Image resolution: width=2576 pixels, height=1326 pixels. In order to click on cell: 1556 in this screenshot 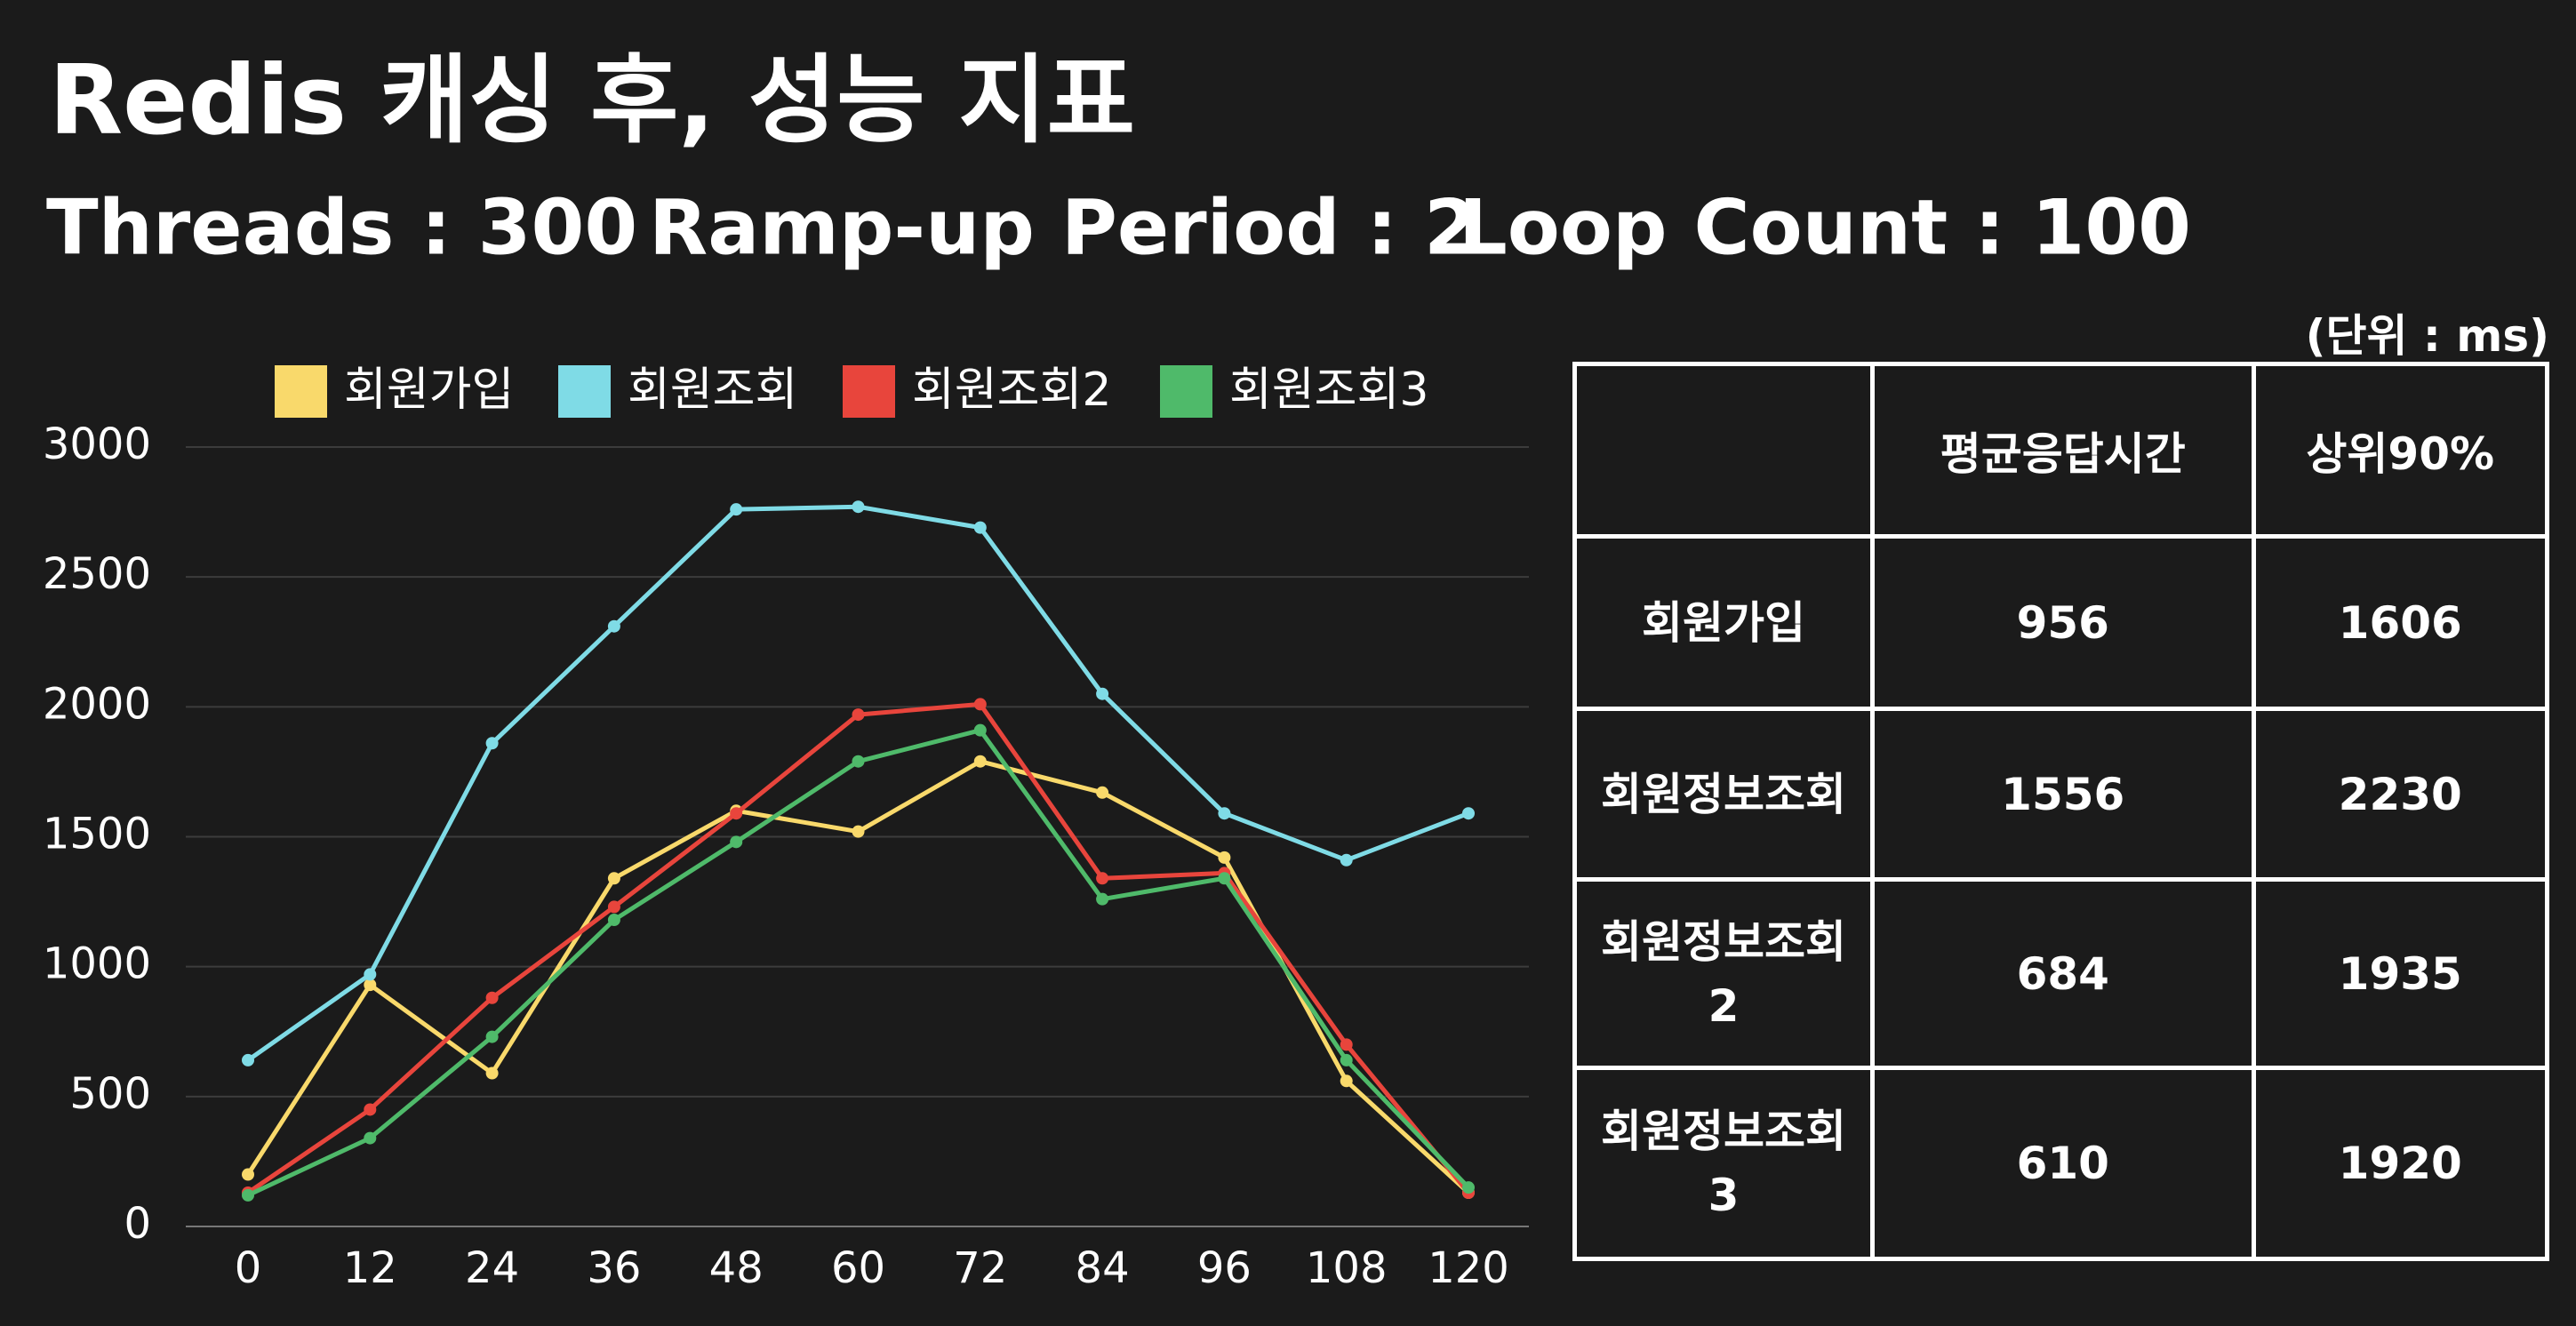, I will do `click(2063, 794)`.